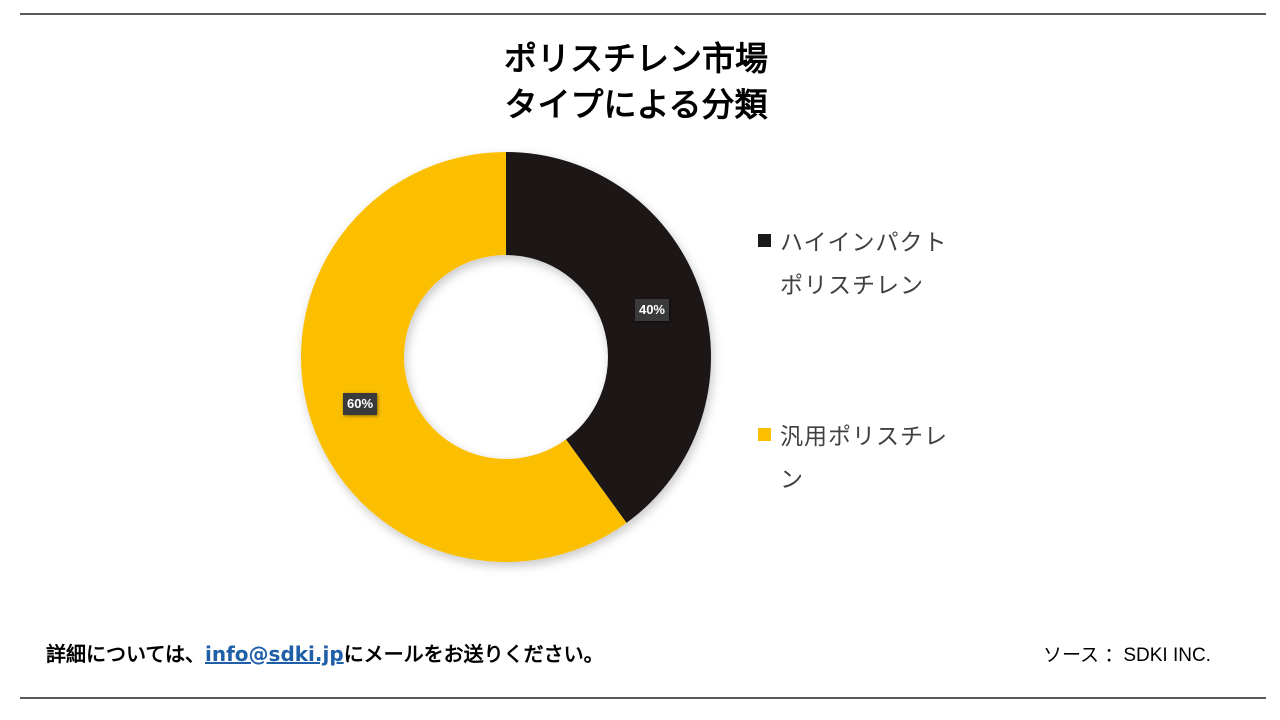  Describe the element at coordinates (636, 58) in the screenshot. I see `chart-title-line1: ポリスチレン市場` at that location.